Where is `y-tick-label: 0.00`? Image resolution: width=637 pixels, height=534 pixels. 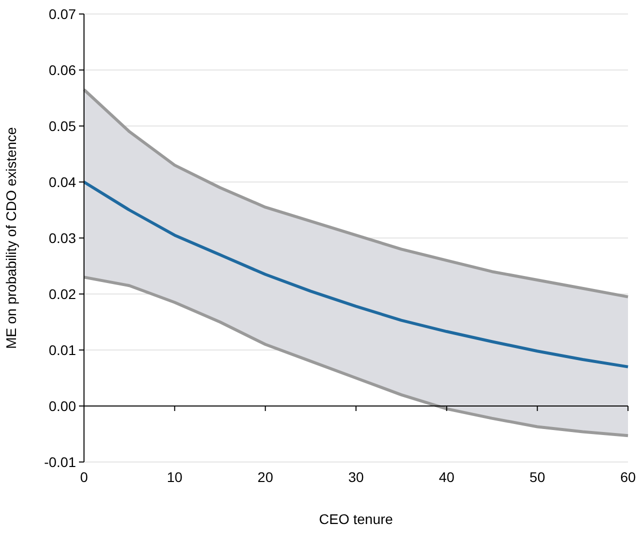
y-tick-label: 0.00 is located at coordinates (62, 406).